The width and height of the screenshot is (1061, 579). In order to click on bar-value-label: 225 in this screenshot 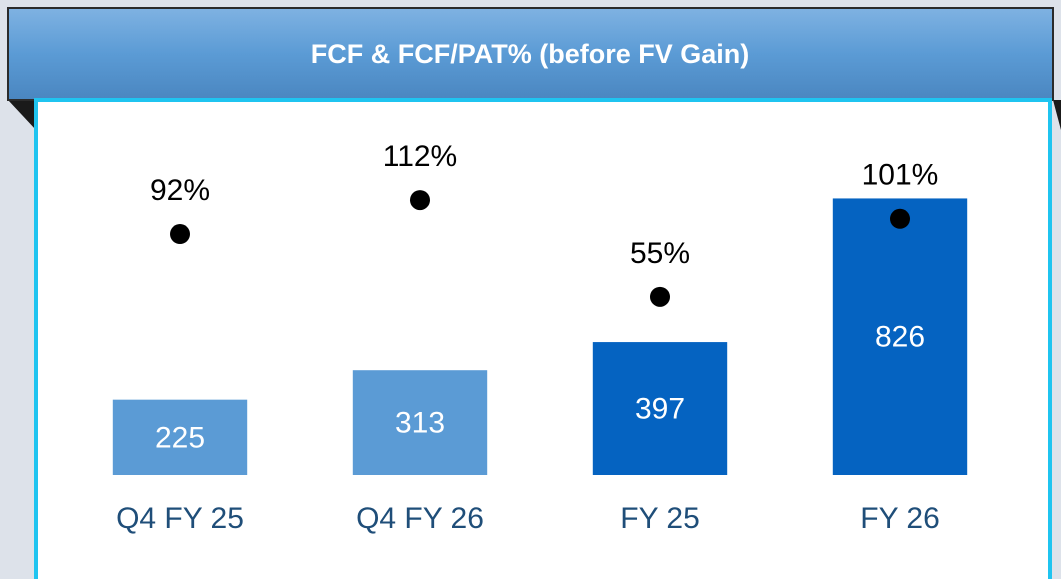, I will do `click(180, 437)`.